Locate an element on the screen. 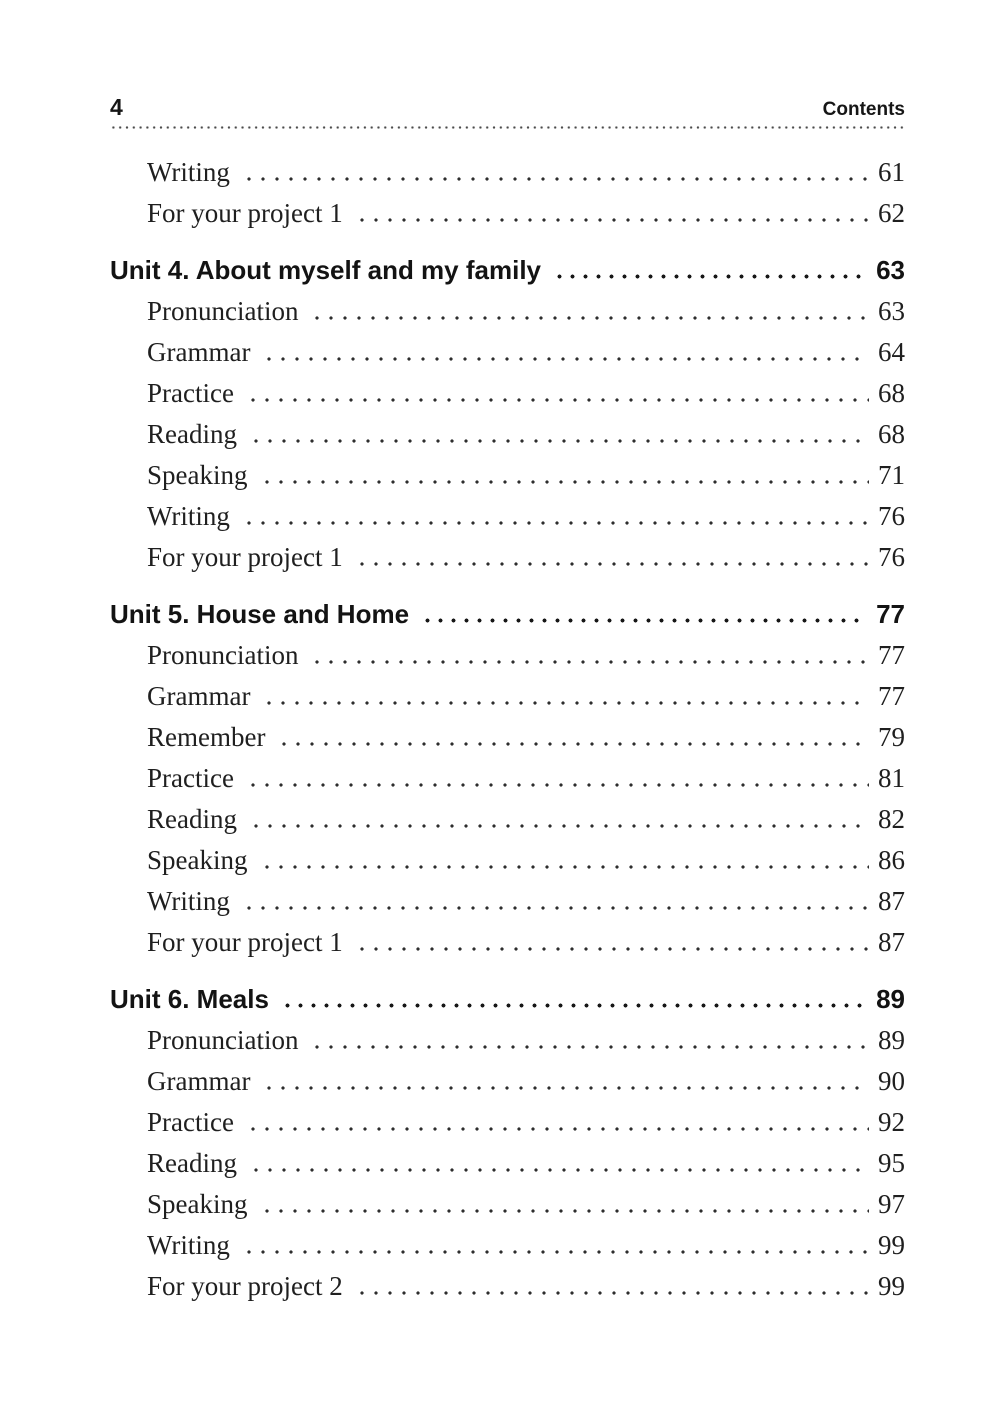  toc-entry-page: 64 is located at coordinates (891, 352).